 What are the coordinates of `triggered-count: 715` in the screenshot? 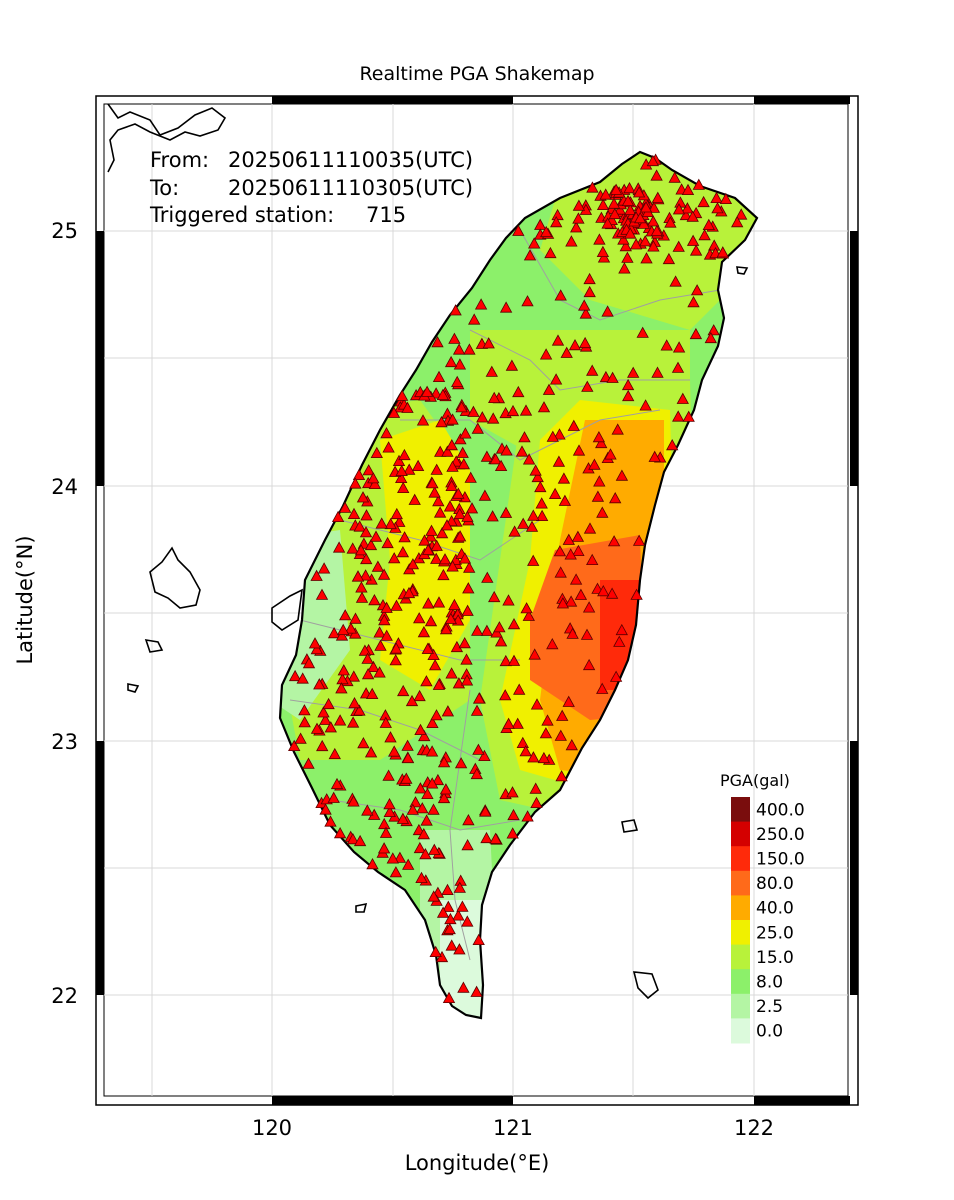 It's located at (386, 215).